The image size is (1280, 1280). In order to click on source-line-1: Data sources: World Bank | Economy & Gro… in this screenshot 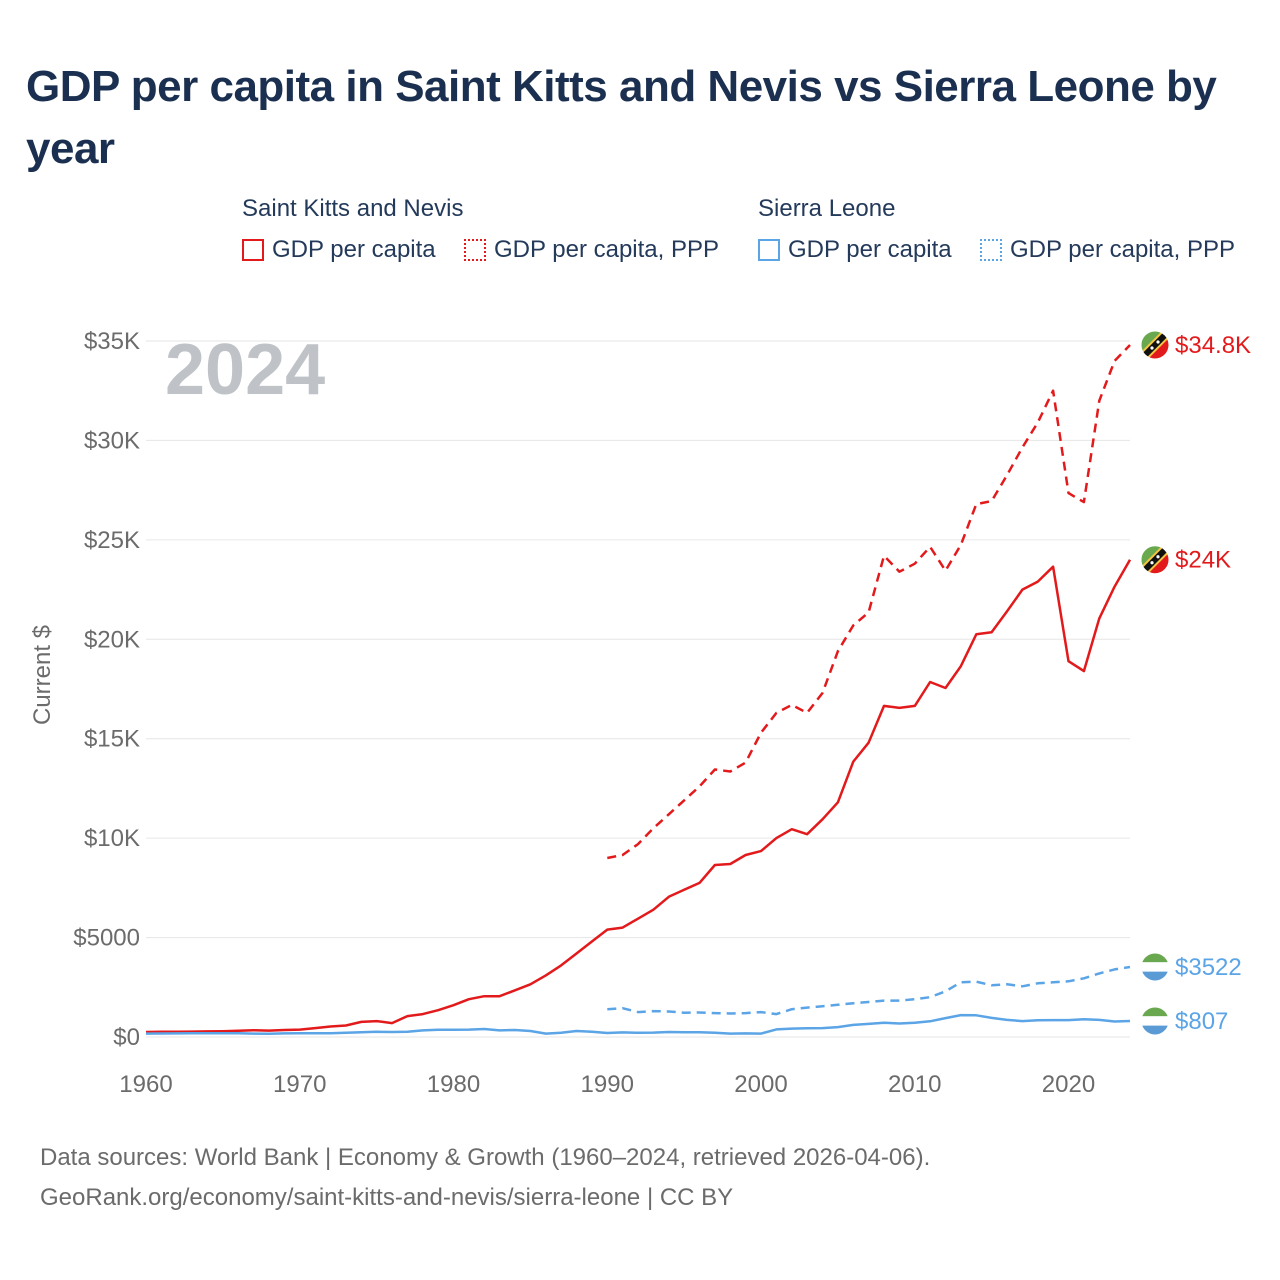, I will do `click(485, 1157)`.